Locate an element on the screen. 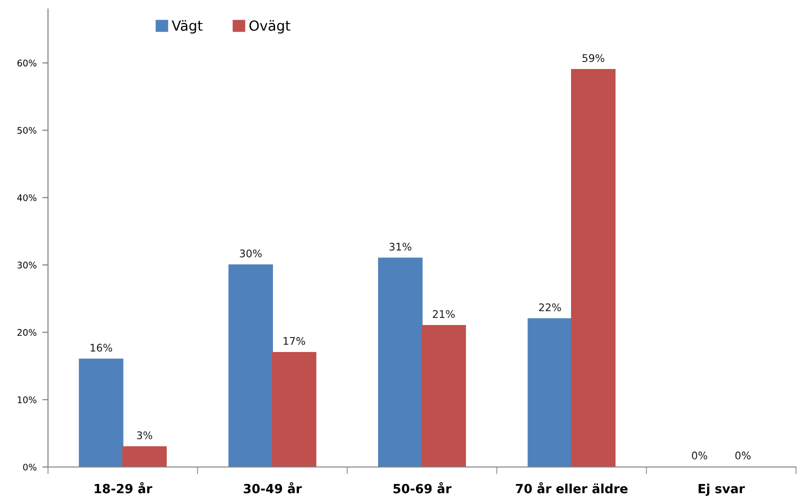 The height and width of the screenshot is (503, 806). y-tick-label: 60% is located at coordinates (26, 63).